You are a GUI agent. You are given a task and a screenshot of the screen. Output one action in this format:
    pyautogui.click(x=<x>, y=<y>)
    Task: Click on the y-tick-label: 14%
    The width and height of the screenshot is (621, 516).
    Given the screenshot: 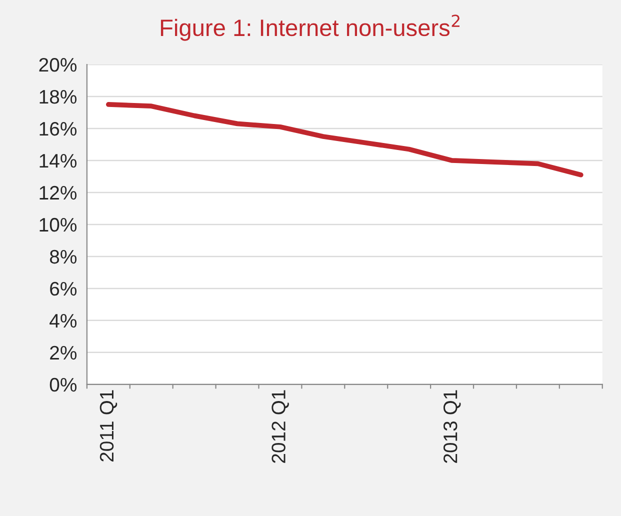 What is the action you would take?
    pyautogui.click(x=58, y=161)
    